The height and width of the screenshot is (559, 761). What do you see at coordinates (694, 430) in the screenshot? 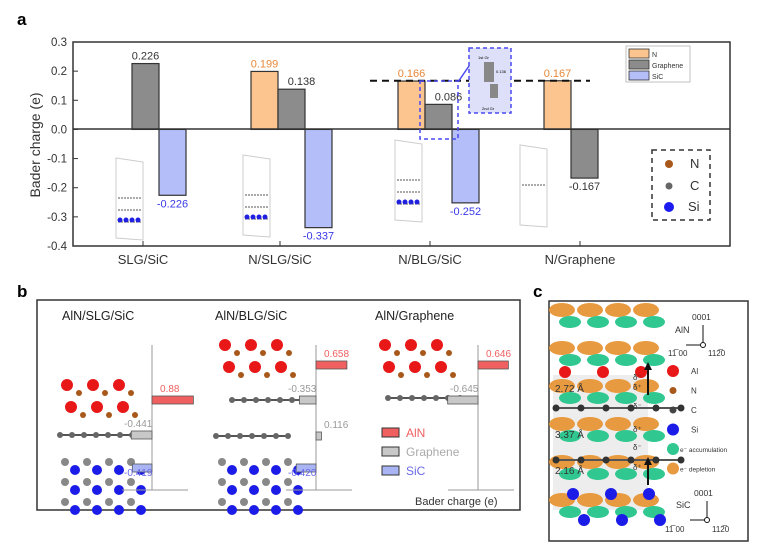
I see `legend-label: Si` at bounding box center [694, 430].